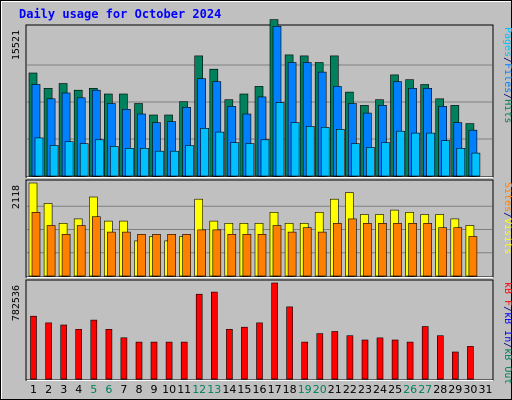 The width and height of the screenshot is (512, 400). What do you see at coordinates (507, 42) in the screenshot?
I see `axis-label-part: Pages` at bounding box center [507, 42].